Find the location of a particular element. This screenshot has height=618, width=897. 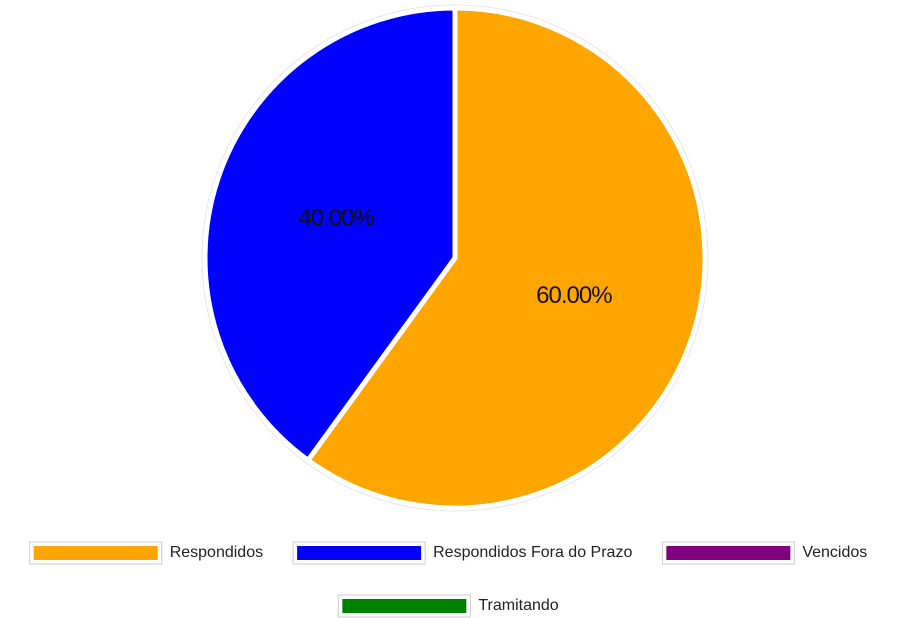

legend-swatch-respondidos is located at coordinates (95, 553).